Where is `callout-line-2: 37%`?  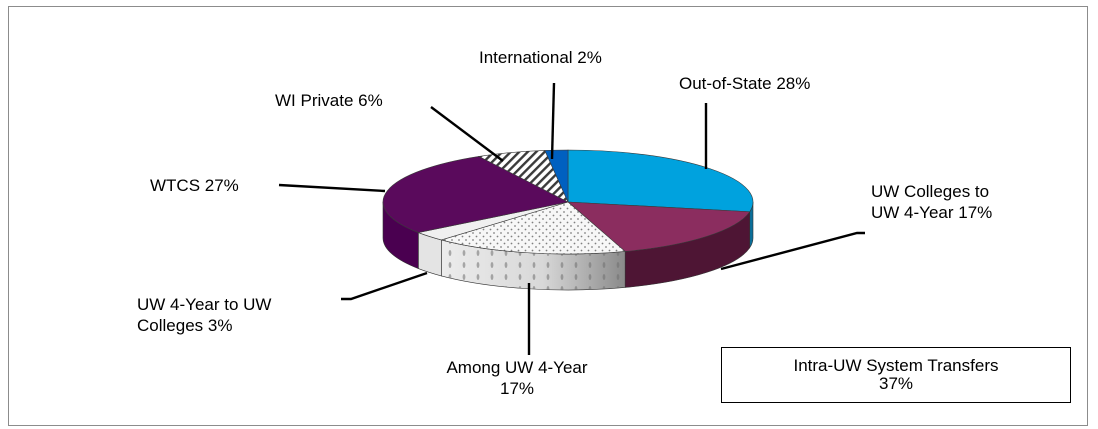
callout-line-2: 37% is located at coordinates (896, 383).